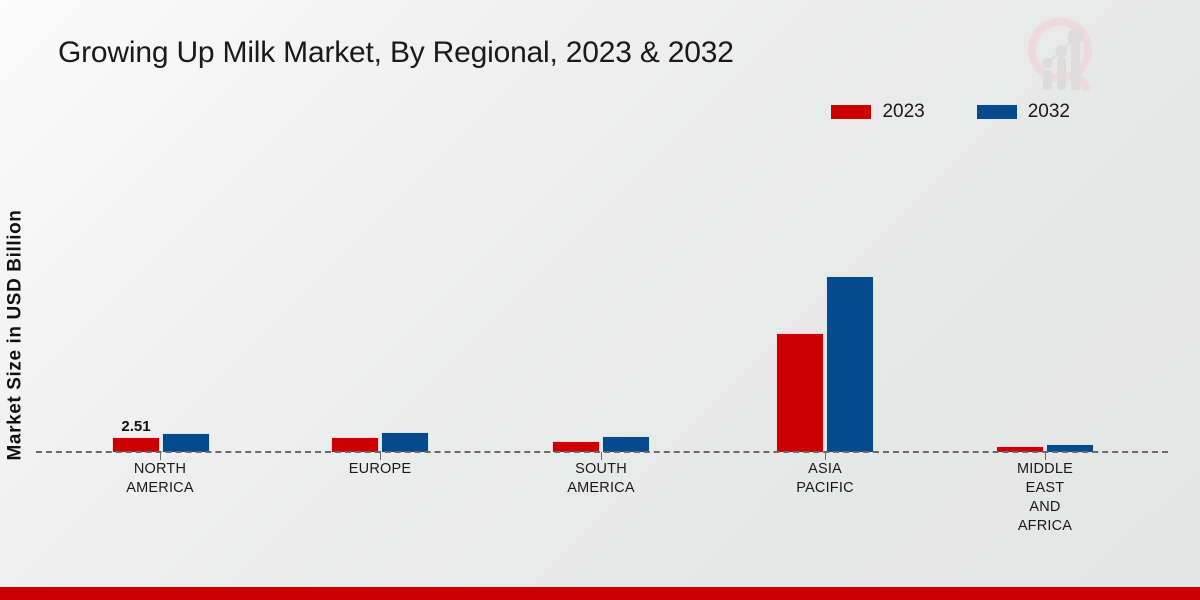 Image resolution: width=1200 pixels, height=600 pixels. Describe the element at coordinates (186, 442) in the screenshot. I see `bar-north-america-2032` at that location.